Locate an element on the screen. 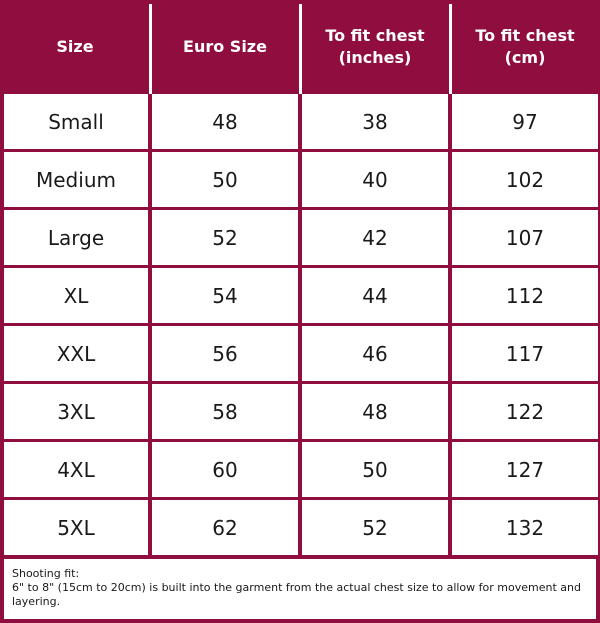 The width and height of the screenshot is (600, 623). header-chest-inches-label: To fit chest (inches) is located at coordinates (375, 46).